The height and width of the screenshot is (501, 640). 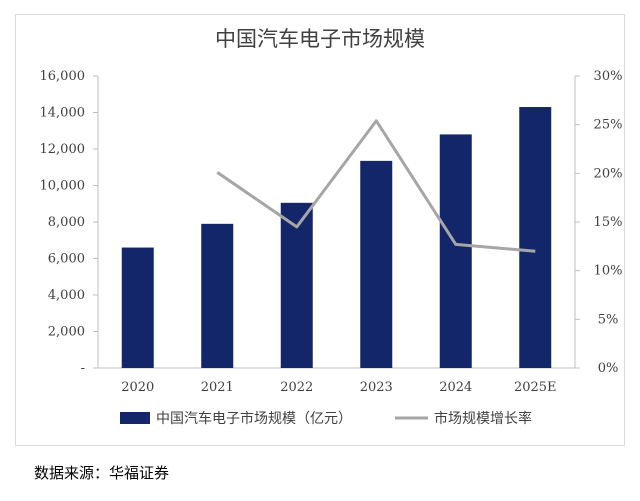 I want to click on x-tick-label: 2021, so click(x=217, y=387).